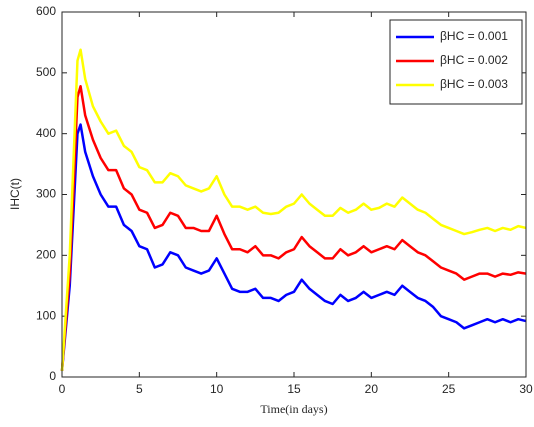 This screenshot has width=534, height=427. I want to click on x-tick-label: 0, so click(62, 389).